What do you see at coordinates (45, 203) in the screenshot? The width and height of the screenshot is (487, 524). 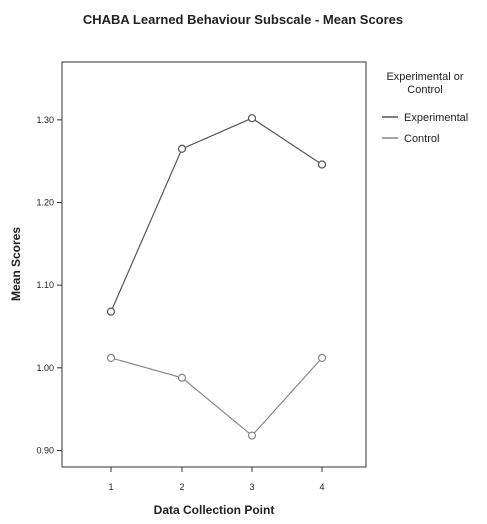 I see `y-tick-label: 1.20` at bounding box center [45, 203].